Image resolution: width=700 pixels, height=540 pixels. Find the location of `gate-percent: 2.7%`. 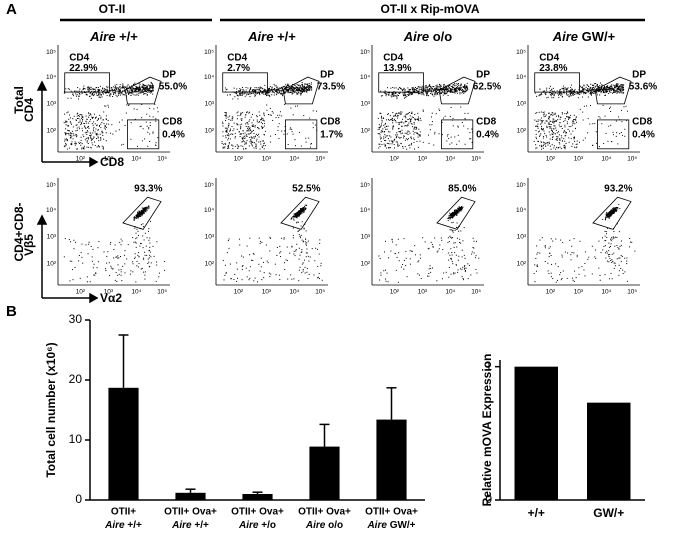

gate-percent: 2.7% is located at coordinates (238, 68).